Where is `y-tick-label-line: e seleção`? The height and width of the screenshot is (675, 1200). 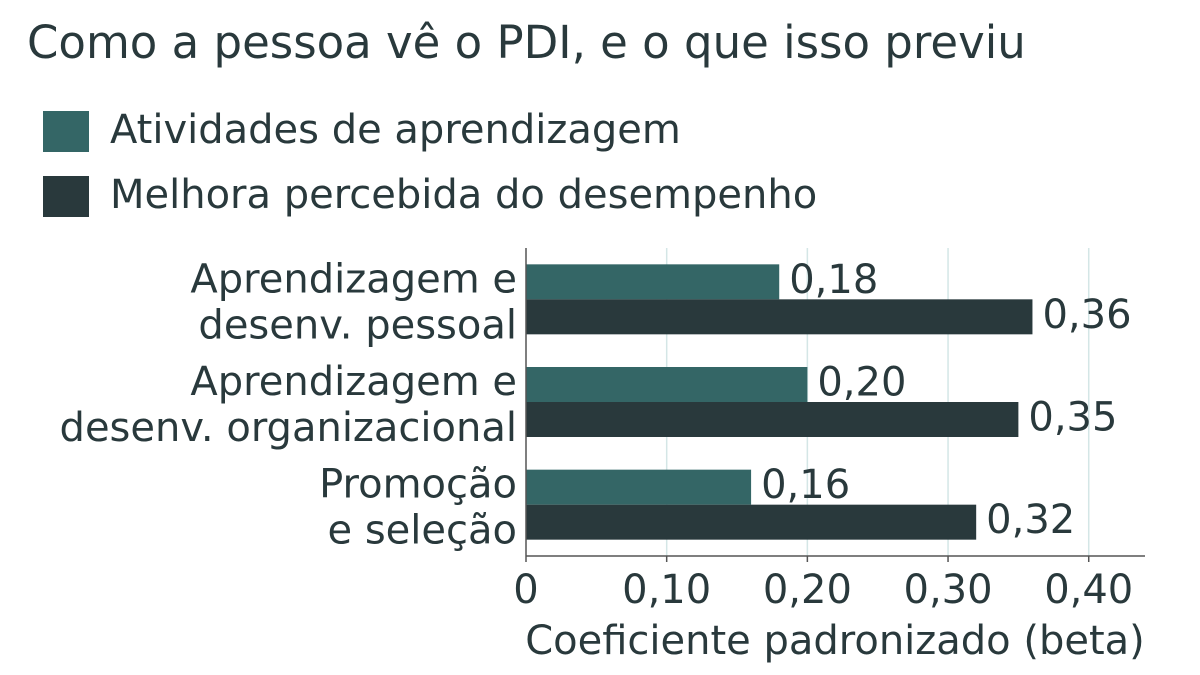 y-tick-label-line: e seleção is located at coordinates (422, 531).